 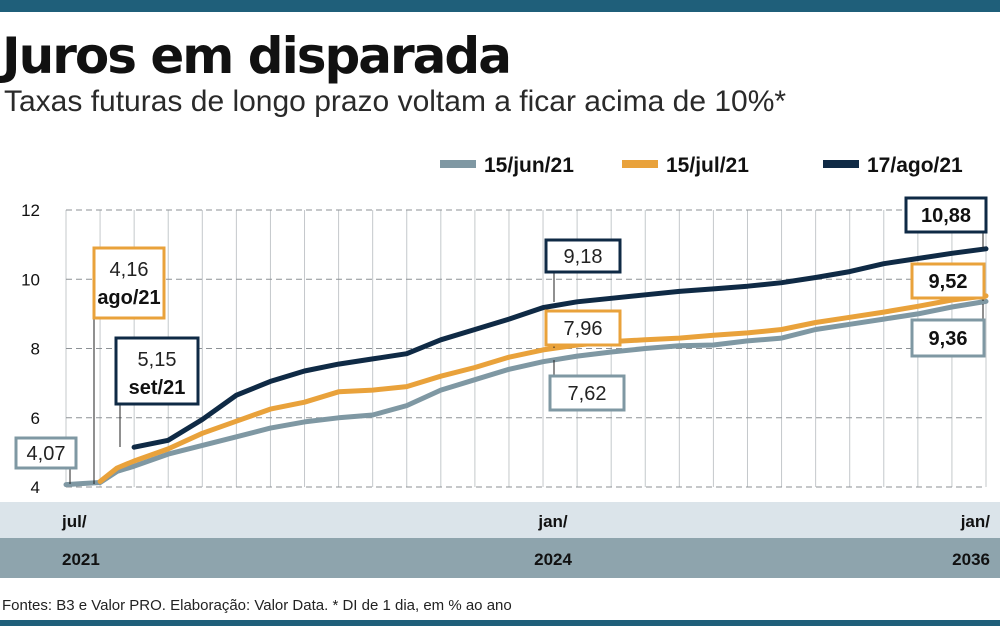 What do you see at coordinates (583, 271) in the screenshot?
I see `annotation-4: 9,18` at bounding box center [583, 271].